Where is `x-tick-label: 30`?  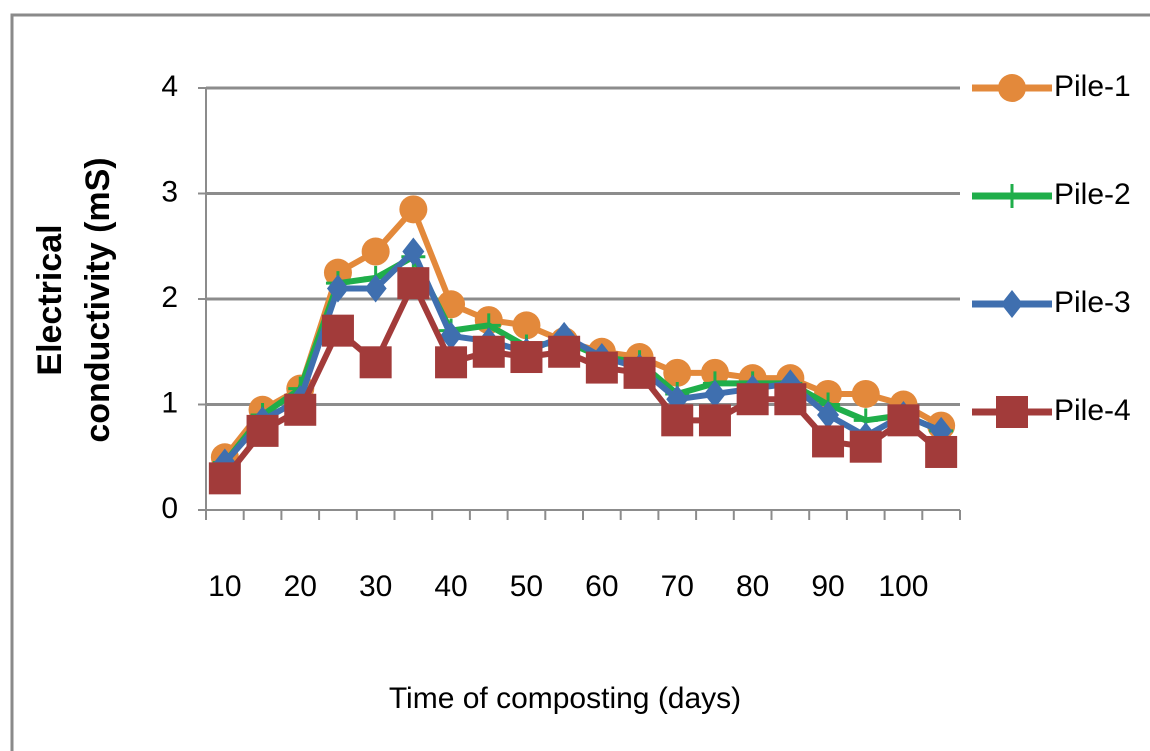
x-tick-label: 30 is located at coordinates (375, 586).